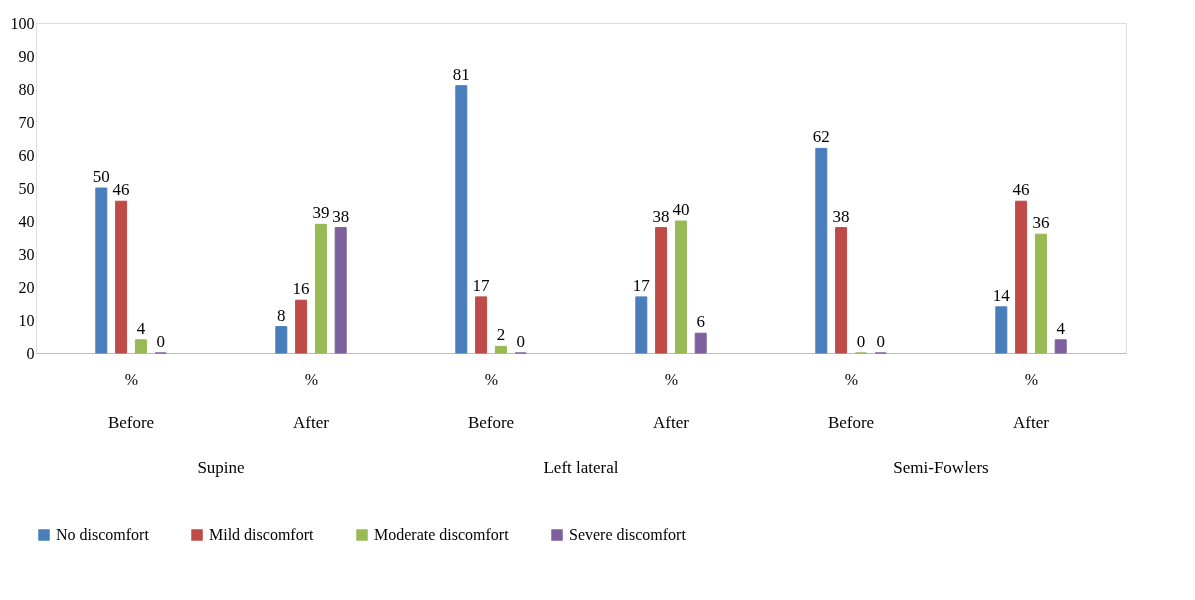  I want to click on y-tick-label: 100, so click(22, 23).